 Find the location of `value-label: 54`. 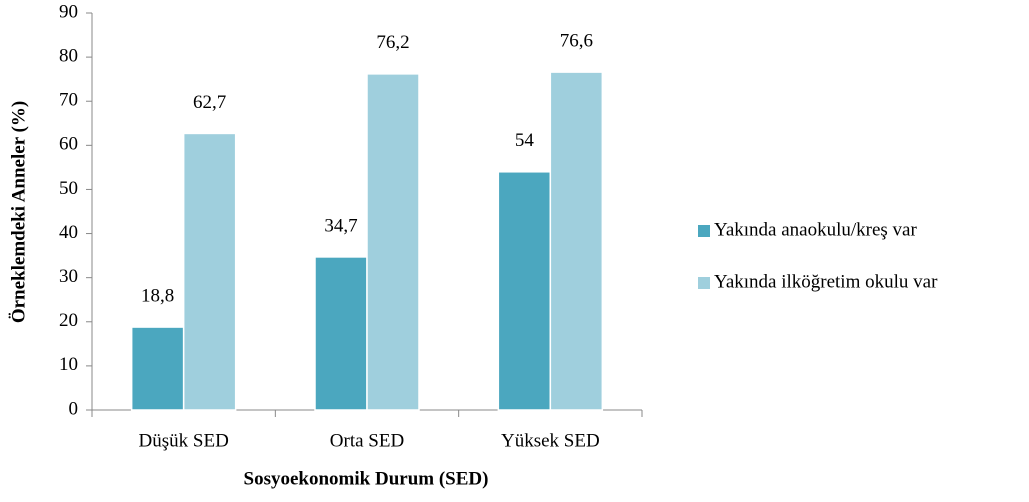

value-label: 54 is located at coordinates (525, 140).